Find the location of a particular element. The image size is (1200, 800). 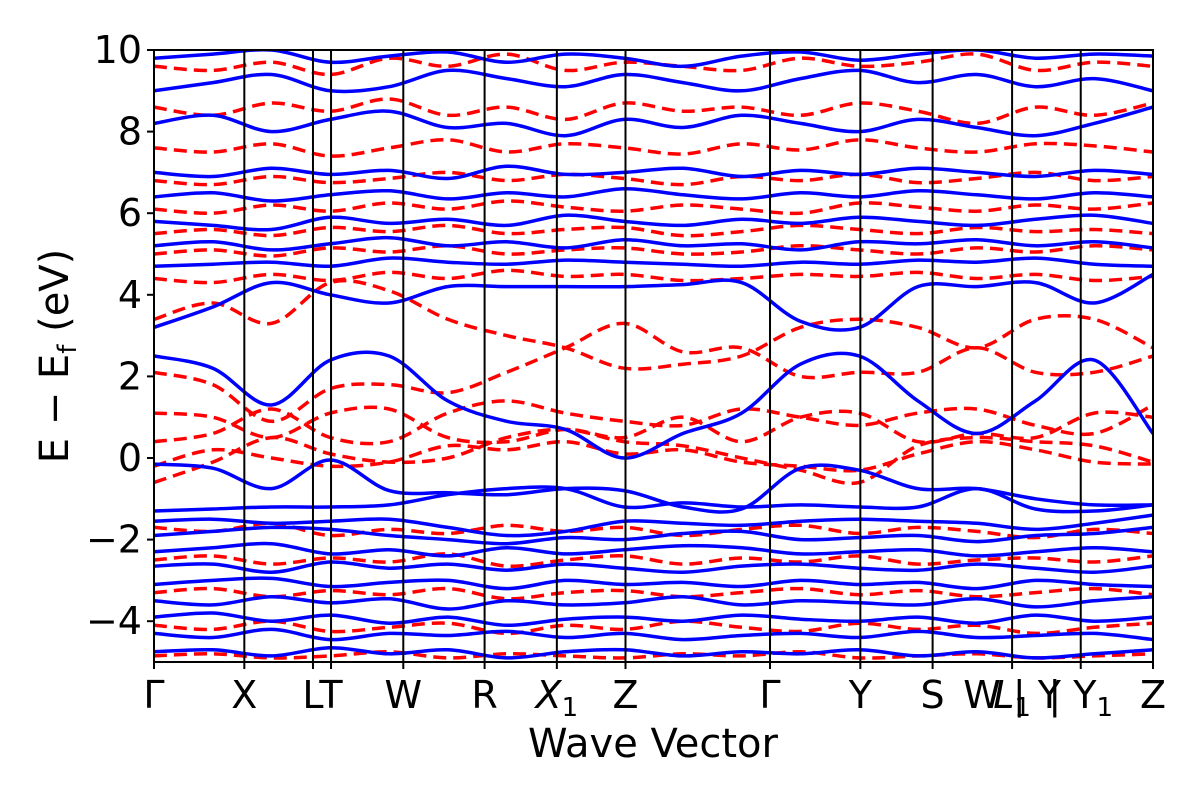

x-tick-label-13: | Y1 is located at coordinates (1080, 698).